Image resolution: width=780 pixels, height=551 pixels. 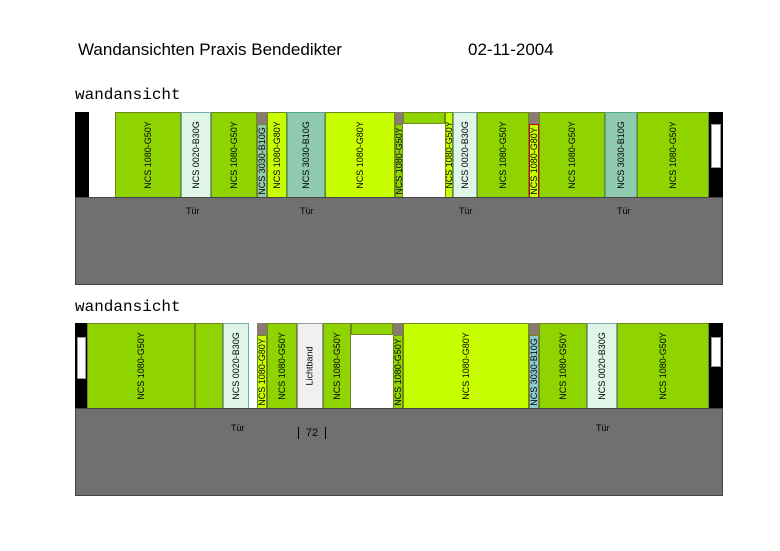 What do you see at coordinates (398, 372) in the screenshot?
I see `wall2-seg-7: NCS 1080-G50Y` at bounding box center [398, 372].